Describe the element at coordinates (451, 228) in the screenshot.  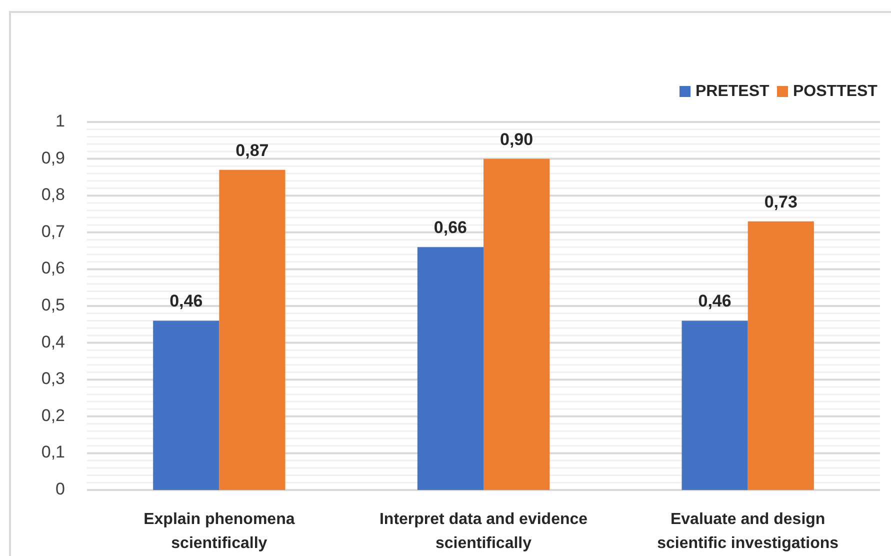
I see `data-label: 0,66` at that location.